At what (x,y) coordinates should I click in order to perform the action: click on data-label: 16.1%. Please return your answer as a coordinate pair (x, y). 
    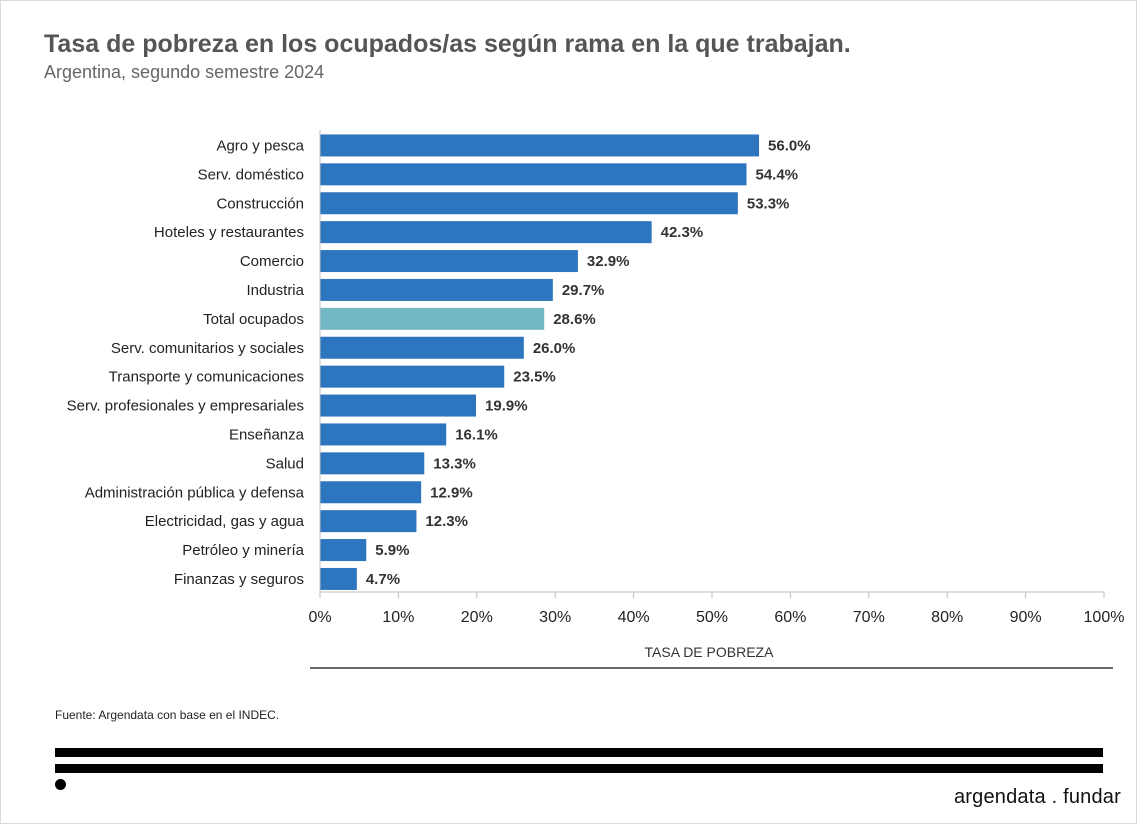
    Looking at the image, I should click on (476, 434).